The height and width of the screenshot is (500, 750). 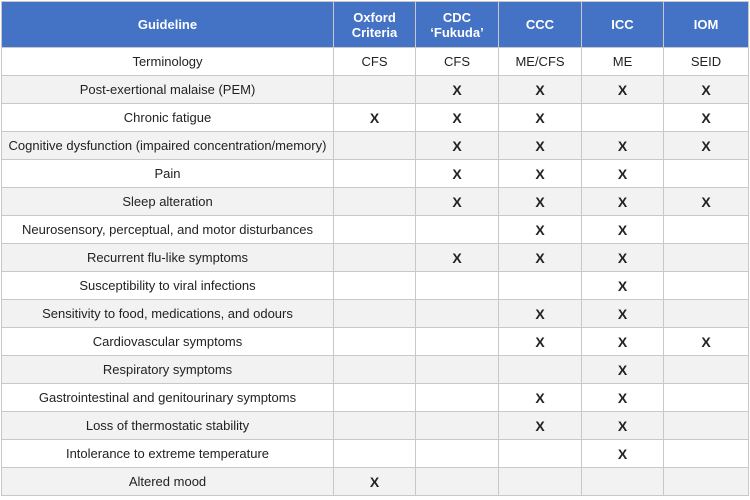 I want to click on table-row: Sleep alteration X X X X, so click(x=375, y=201).